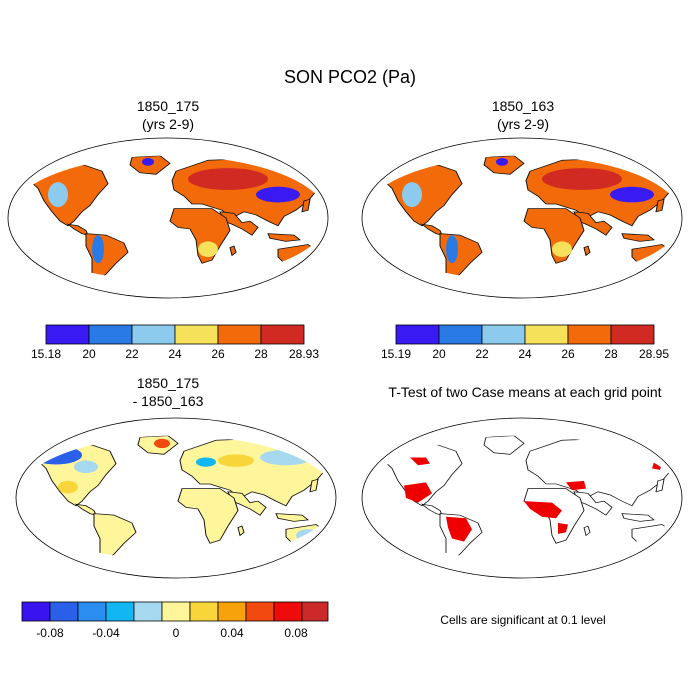 The width and height of the screenshot is (700, 700). I want to click on colorbar: -0.08 -0.04 0 0.04 0.08, so click(175, 620).